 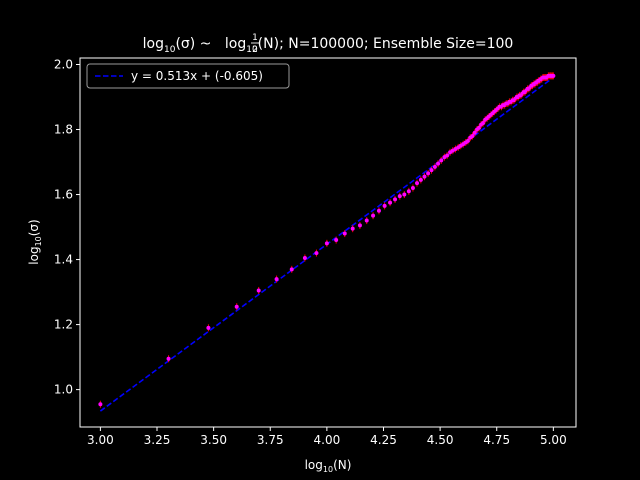 What do you see at coordinates (63, 65) in the screenshot?
I see `y-tick-label: 2.0` at bounding box center [63, 65].